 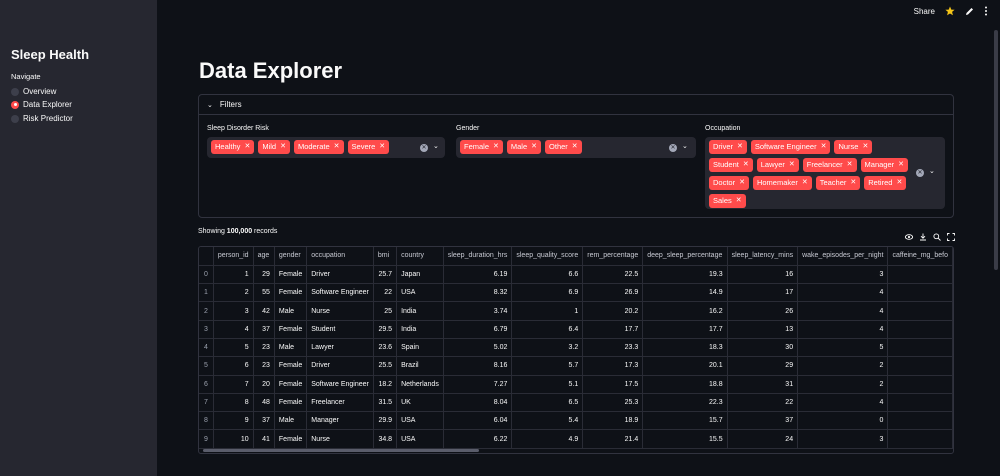 I want to click on table-cell: 18.9, so click(x=613, y=421).